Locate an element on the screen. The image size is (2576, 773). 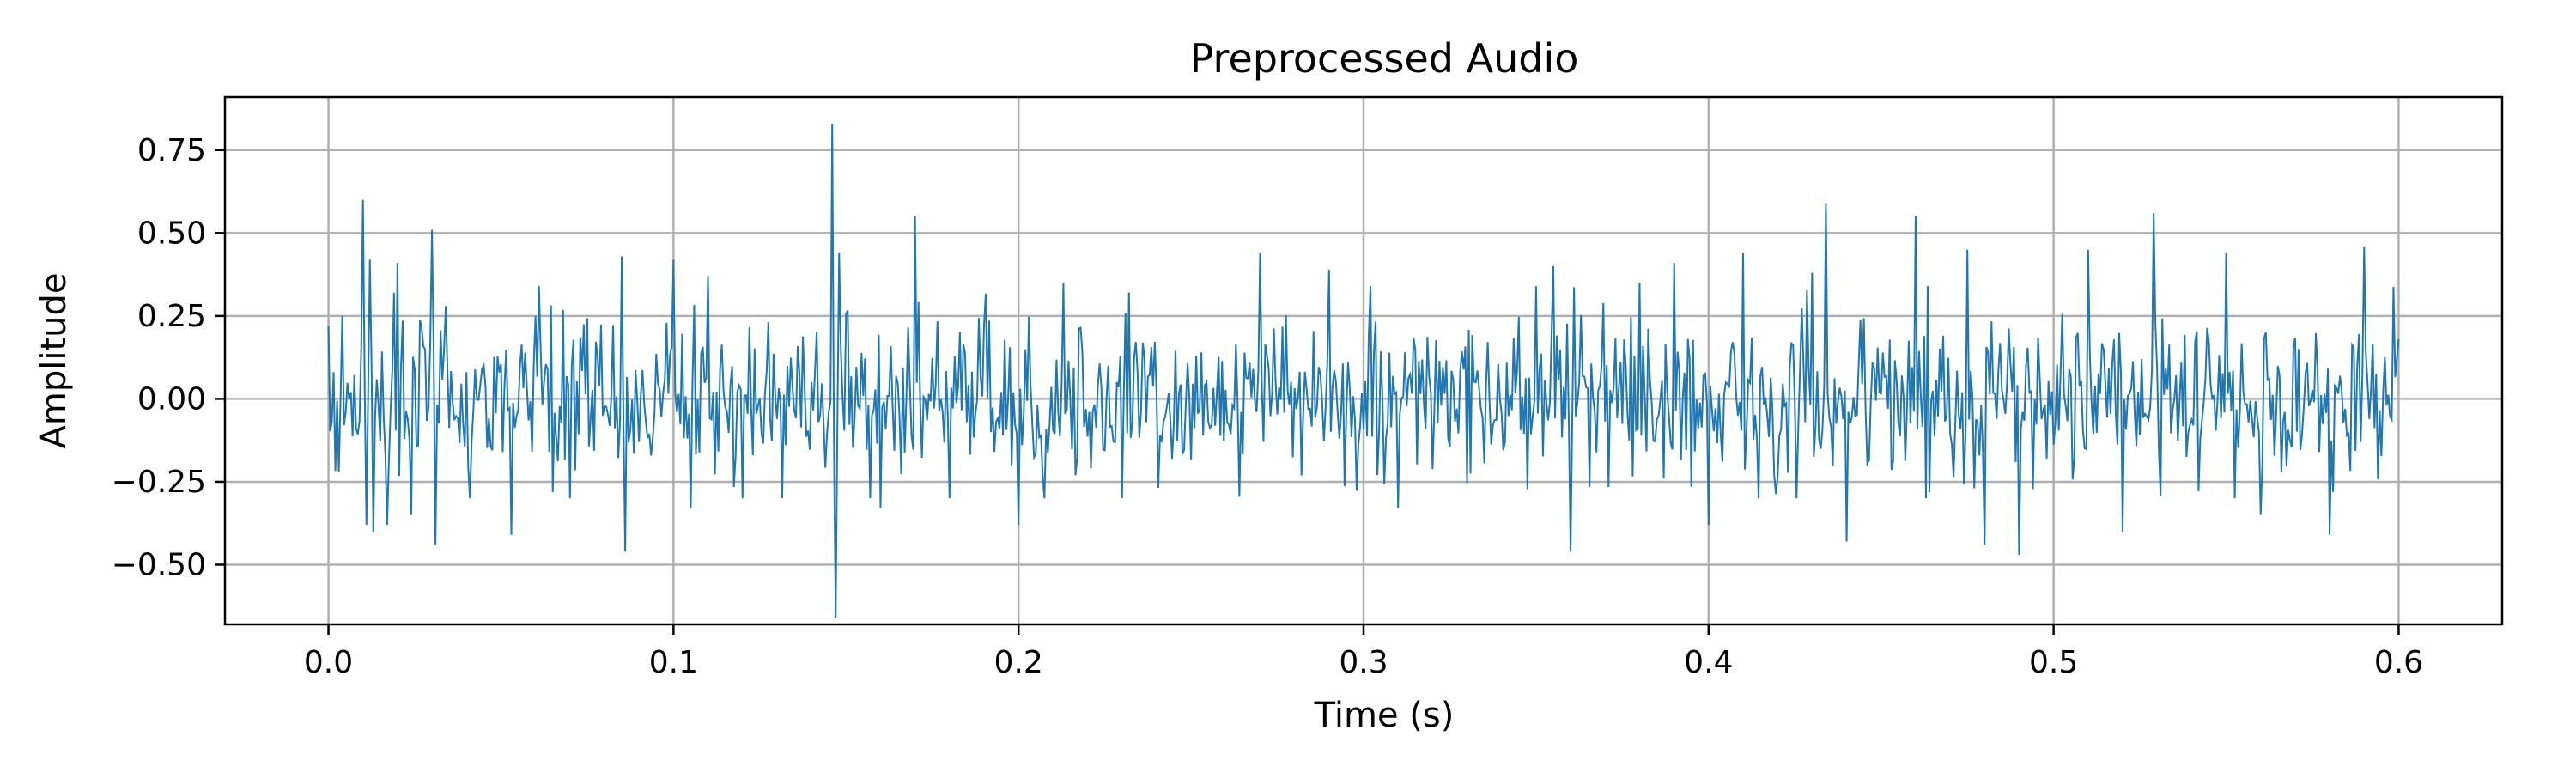
y-tick-label: −0.50 is located at coordinates (159, 564).